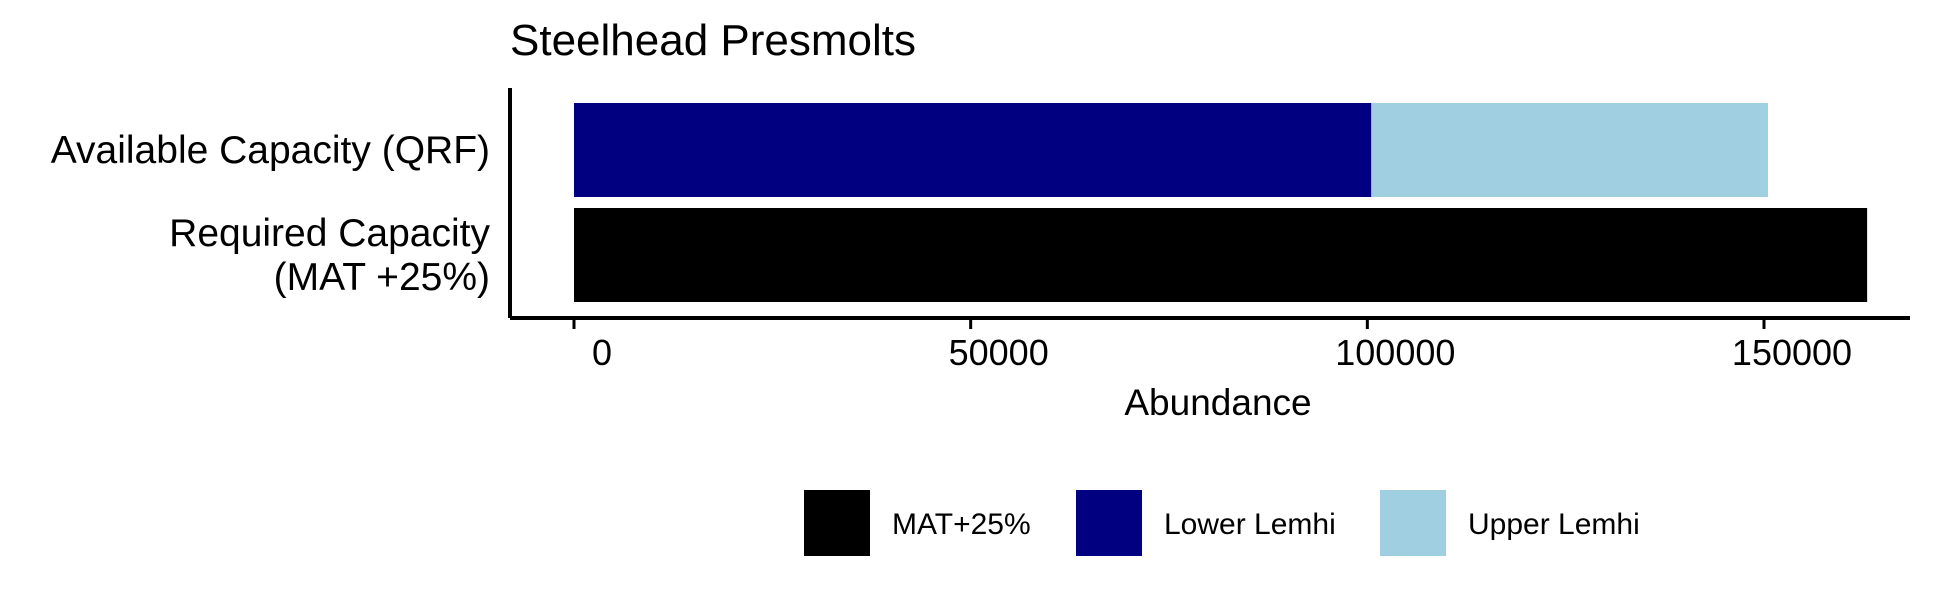 The image size is (1950, 600). I want to click on chart-title: Steelhead Presmolts, so click(713, 40).